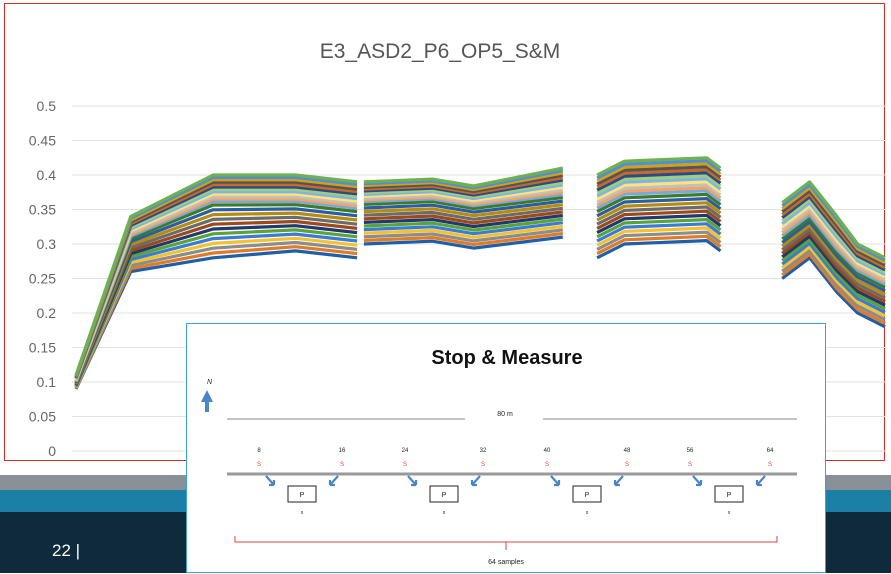 This screenshot has width=891, height=574. What do you see at coordinates (42, 141) in the screenshot?
I see `y-tick-label: 0.45` at bounding box center [42, 141].